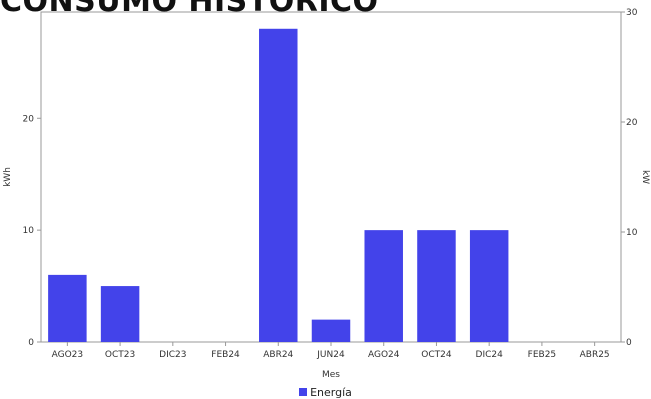  I want to click on legend: Energía, so click(325, 392).